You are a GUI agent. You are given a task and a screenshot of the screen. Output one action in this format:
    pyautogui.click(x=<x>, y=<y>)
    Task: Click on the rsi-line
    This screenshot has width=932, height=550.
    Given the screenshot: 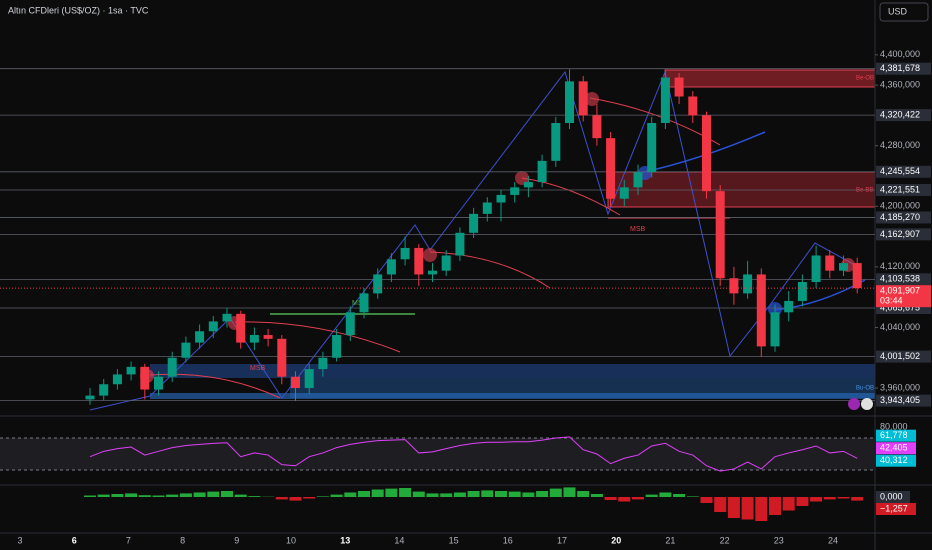 What is the action you would take?
    pyautogui.click(x=473, y=454)
    